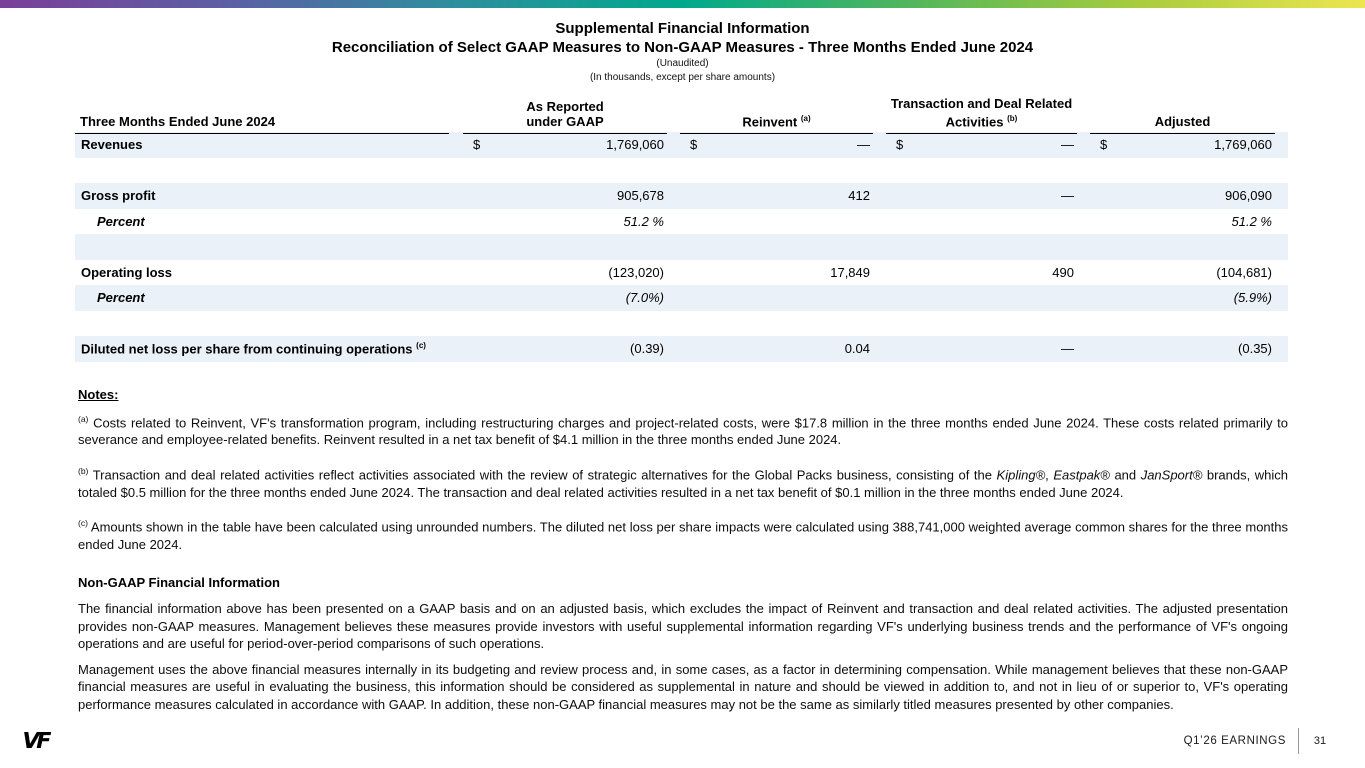 This screenshot has height=768, width=1365. Describe the element at coordinates (1320, 741) in the screenshot. I see `page-number: 31` at that location.